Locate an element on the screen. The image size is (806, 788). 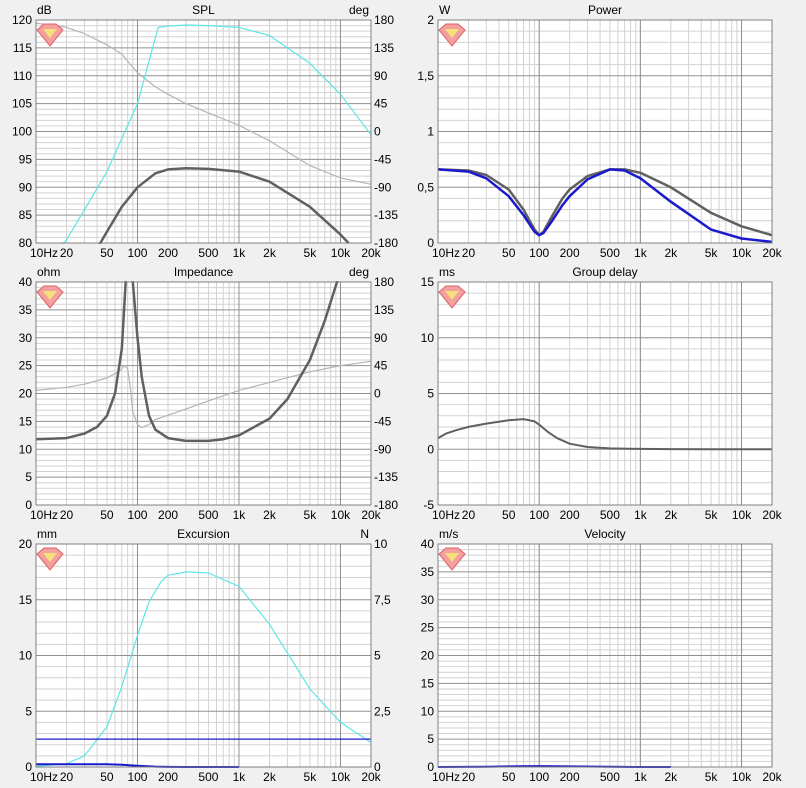
y2-tick-label: 2,5 is located at coordinates (382, 711).